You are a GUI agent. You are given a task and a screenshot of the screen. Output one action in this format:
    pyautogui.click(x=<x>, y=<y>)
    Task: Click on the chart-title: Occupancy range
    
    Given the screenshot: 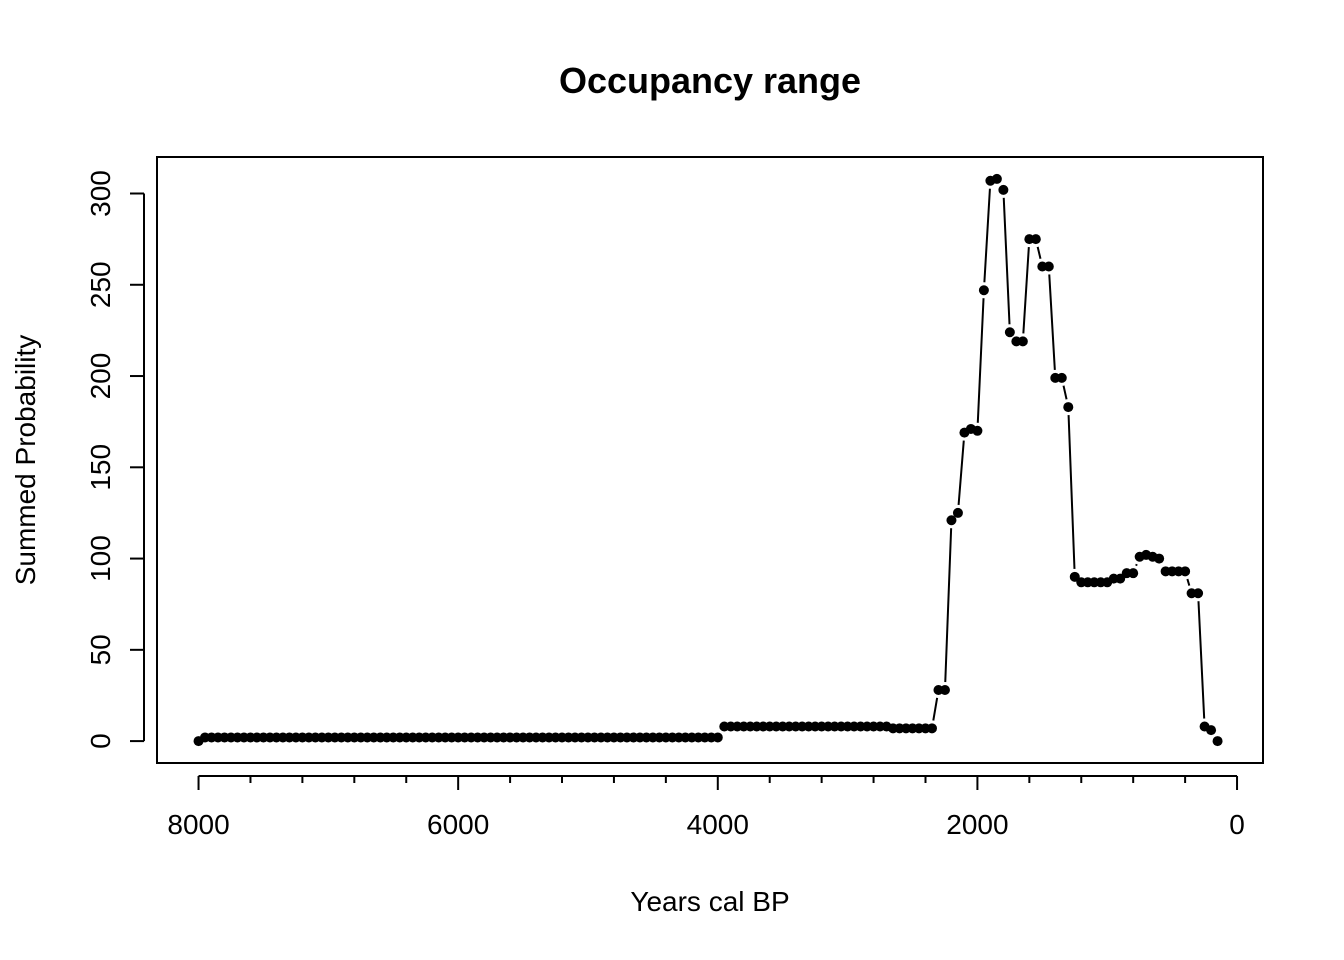 What is the action you would take?
    pyautogui.click(x=710, y=80)
    